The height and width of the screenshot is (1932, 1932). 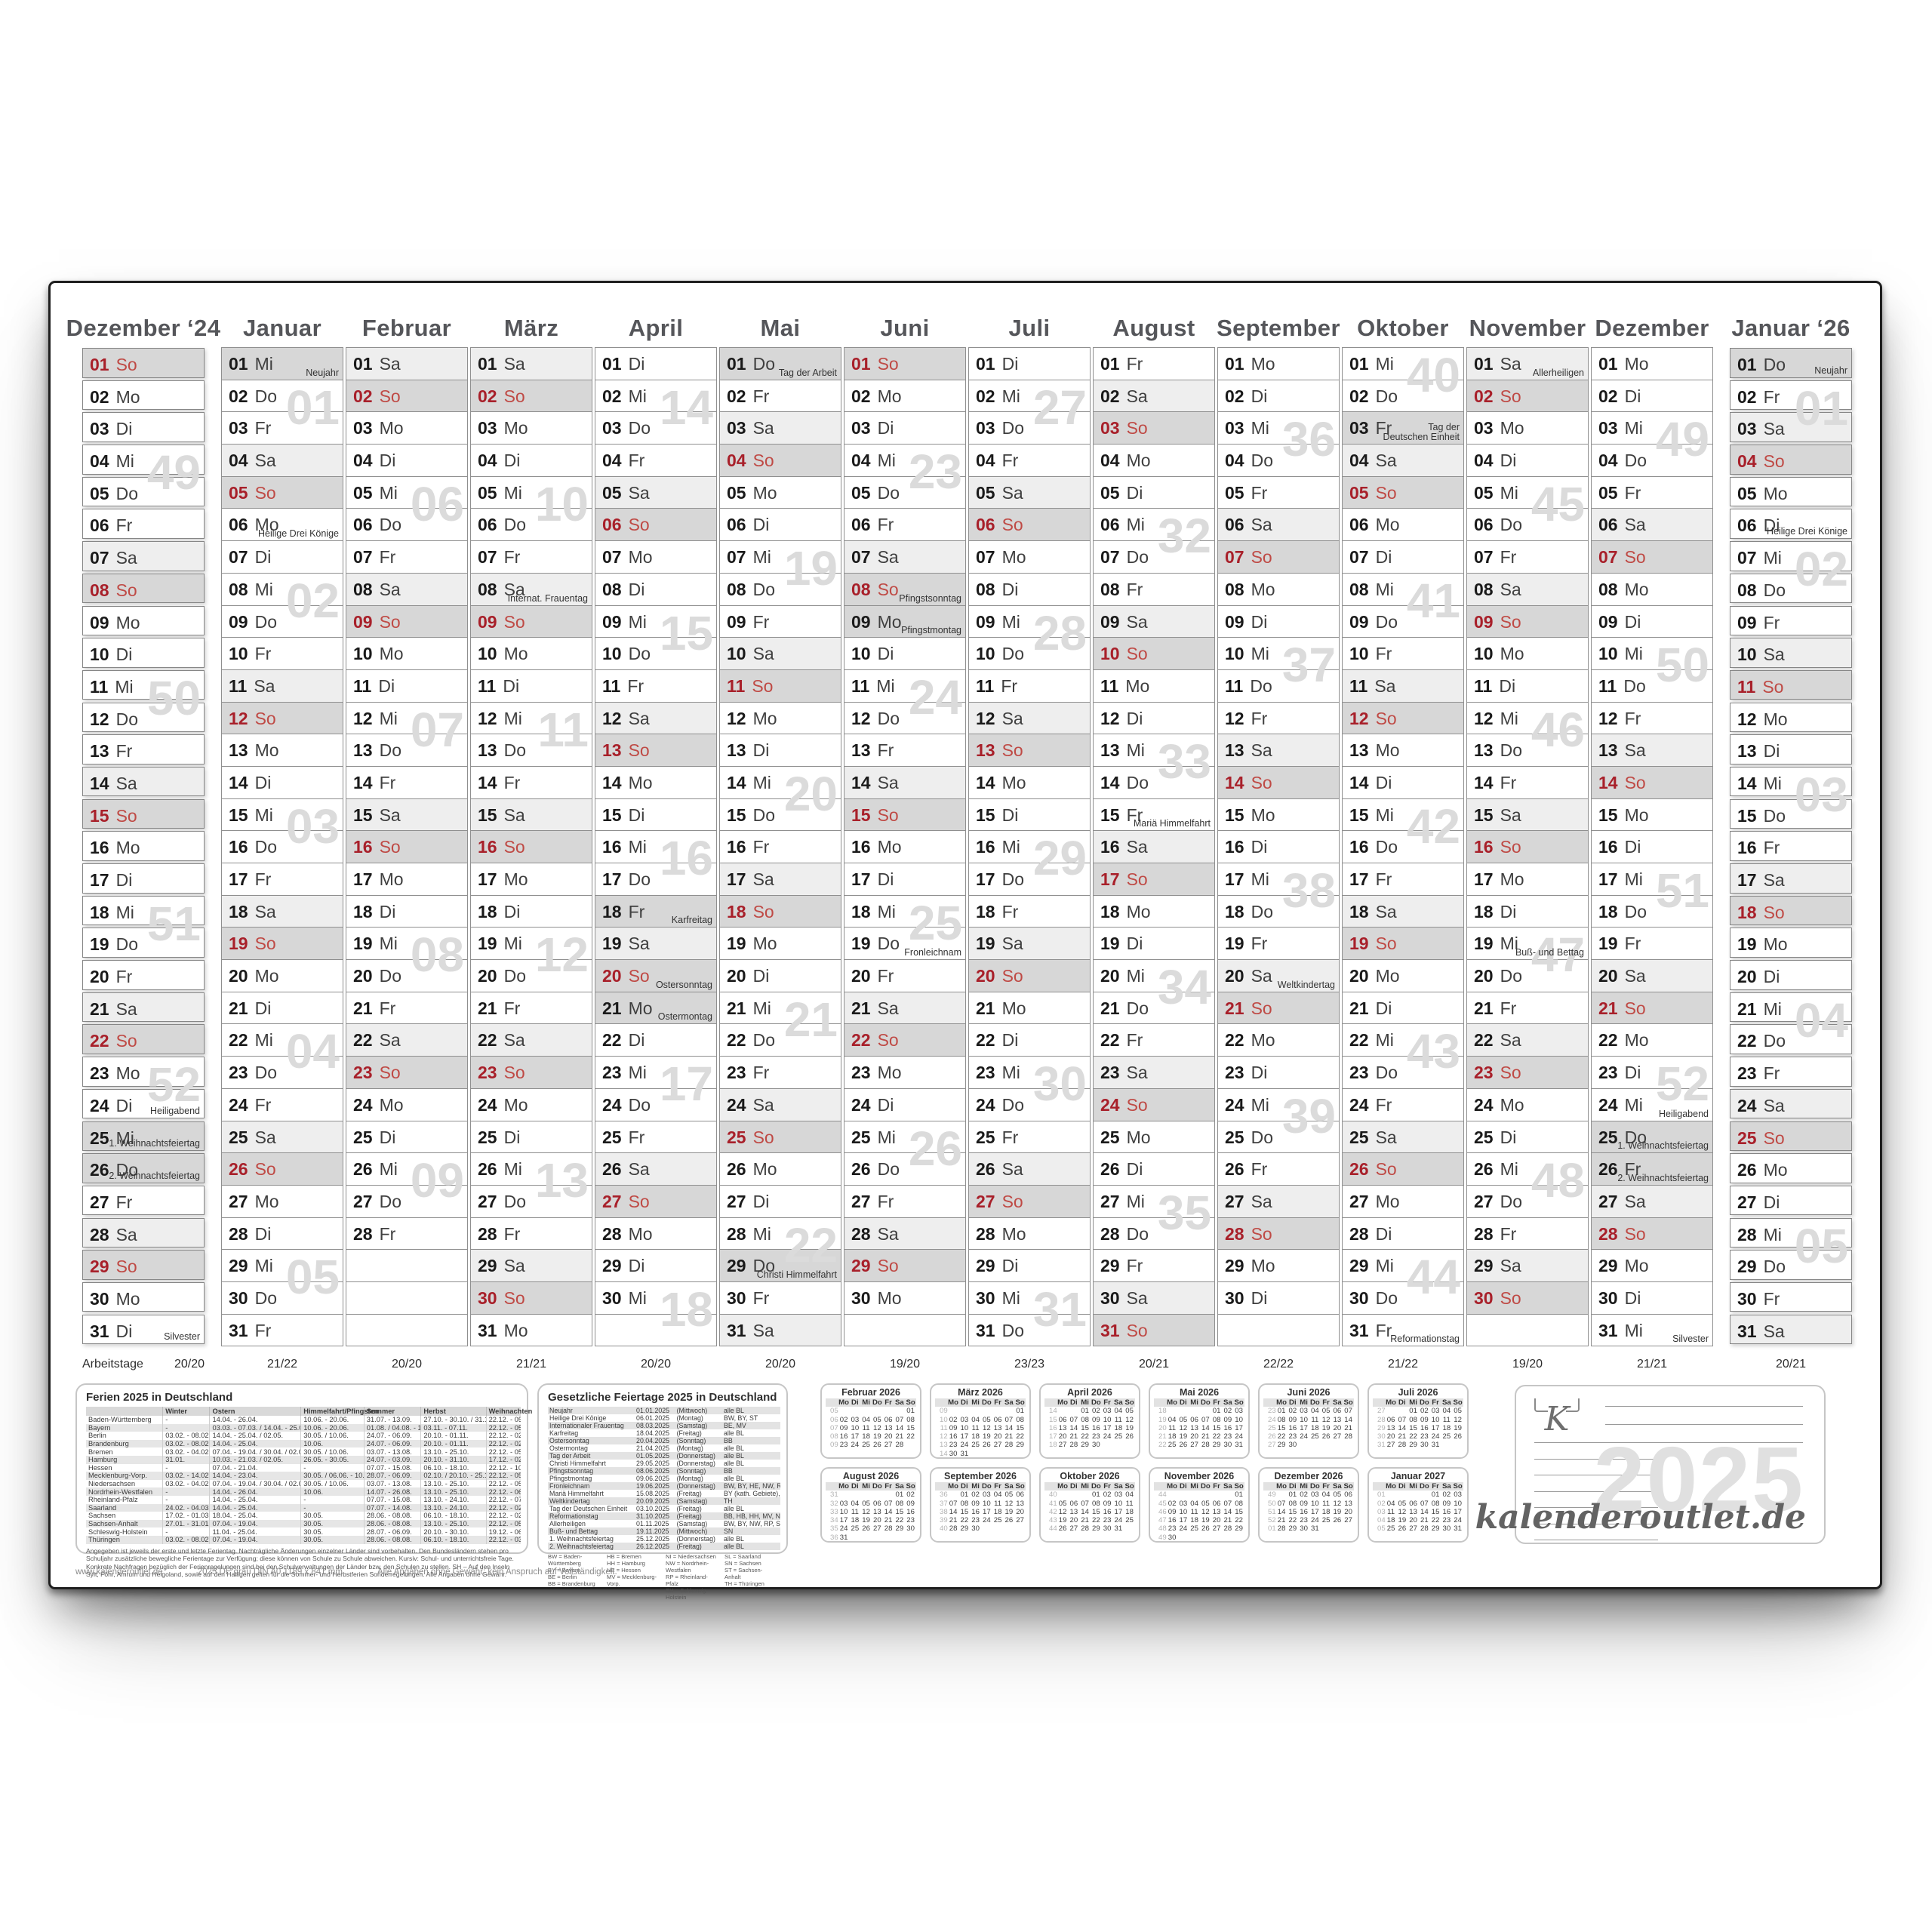 I want to click on workdays-value: 21/22, so click(x=282, y=1364).